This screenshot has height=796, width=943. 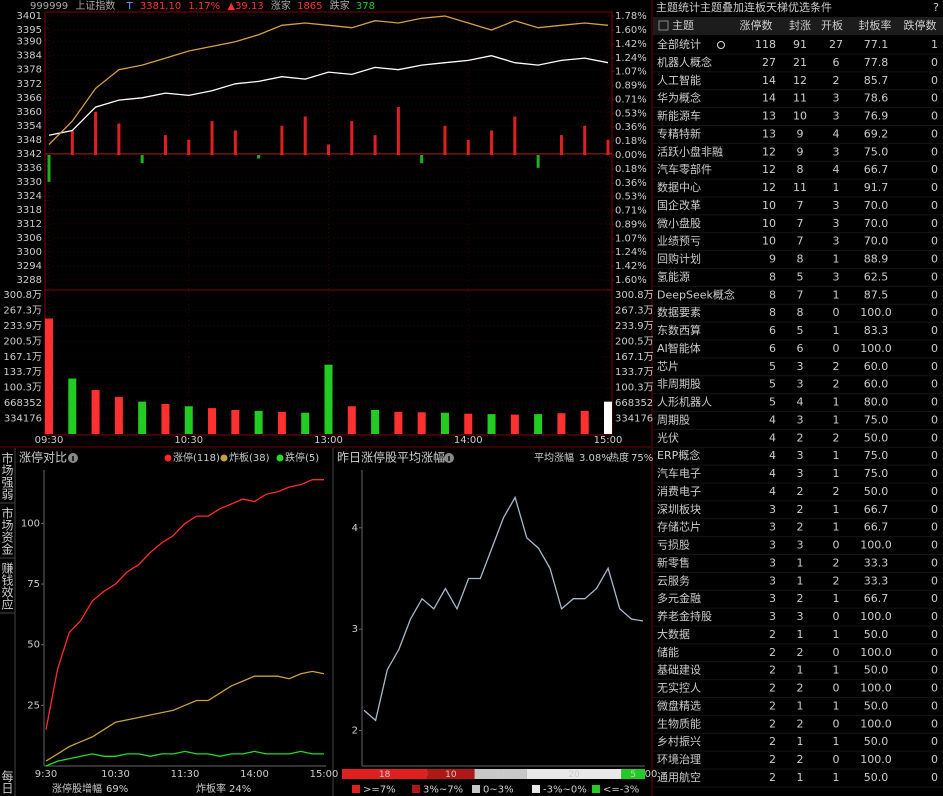 I want to click on y-tick-label: 3318, so click(x=29, y=210).